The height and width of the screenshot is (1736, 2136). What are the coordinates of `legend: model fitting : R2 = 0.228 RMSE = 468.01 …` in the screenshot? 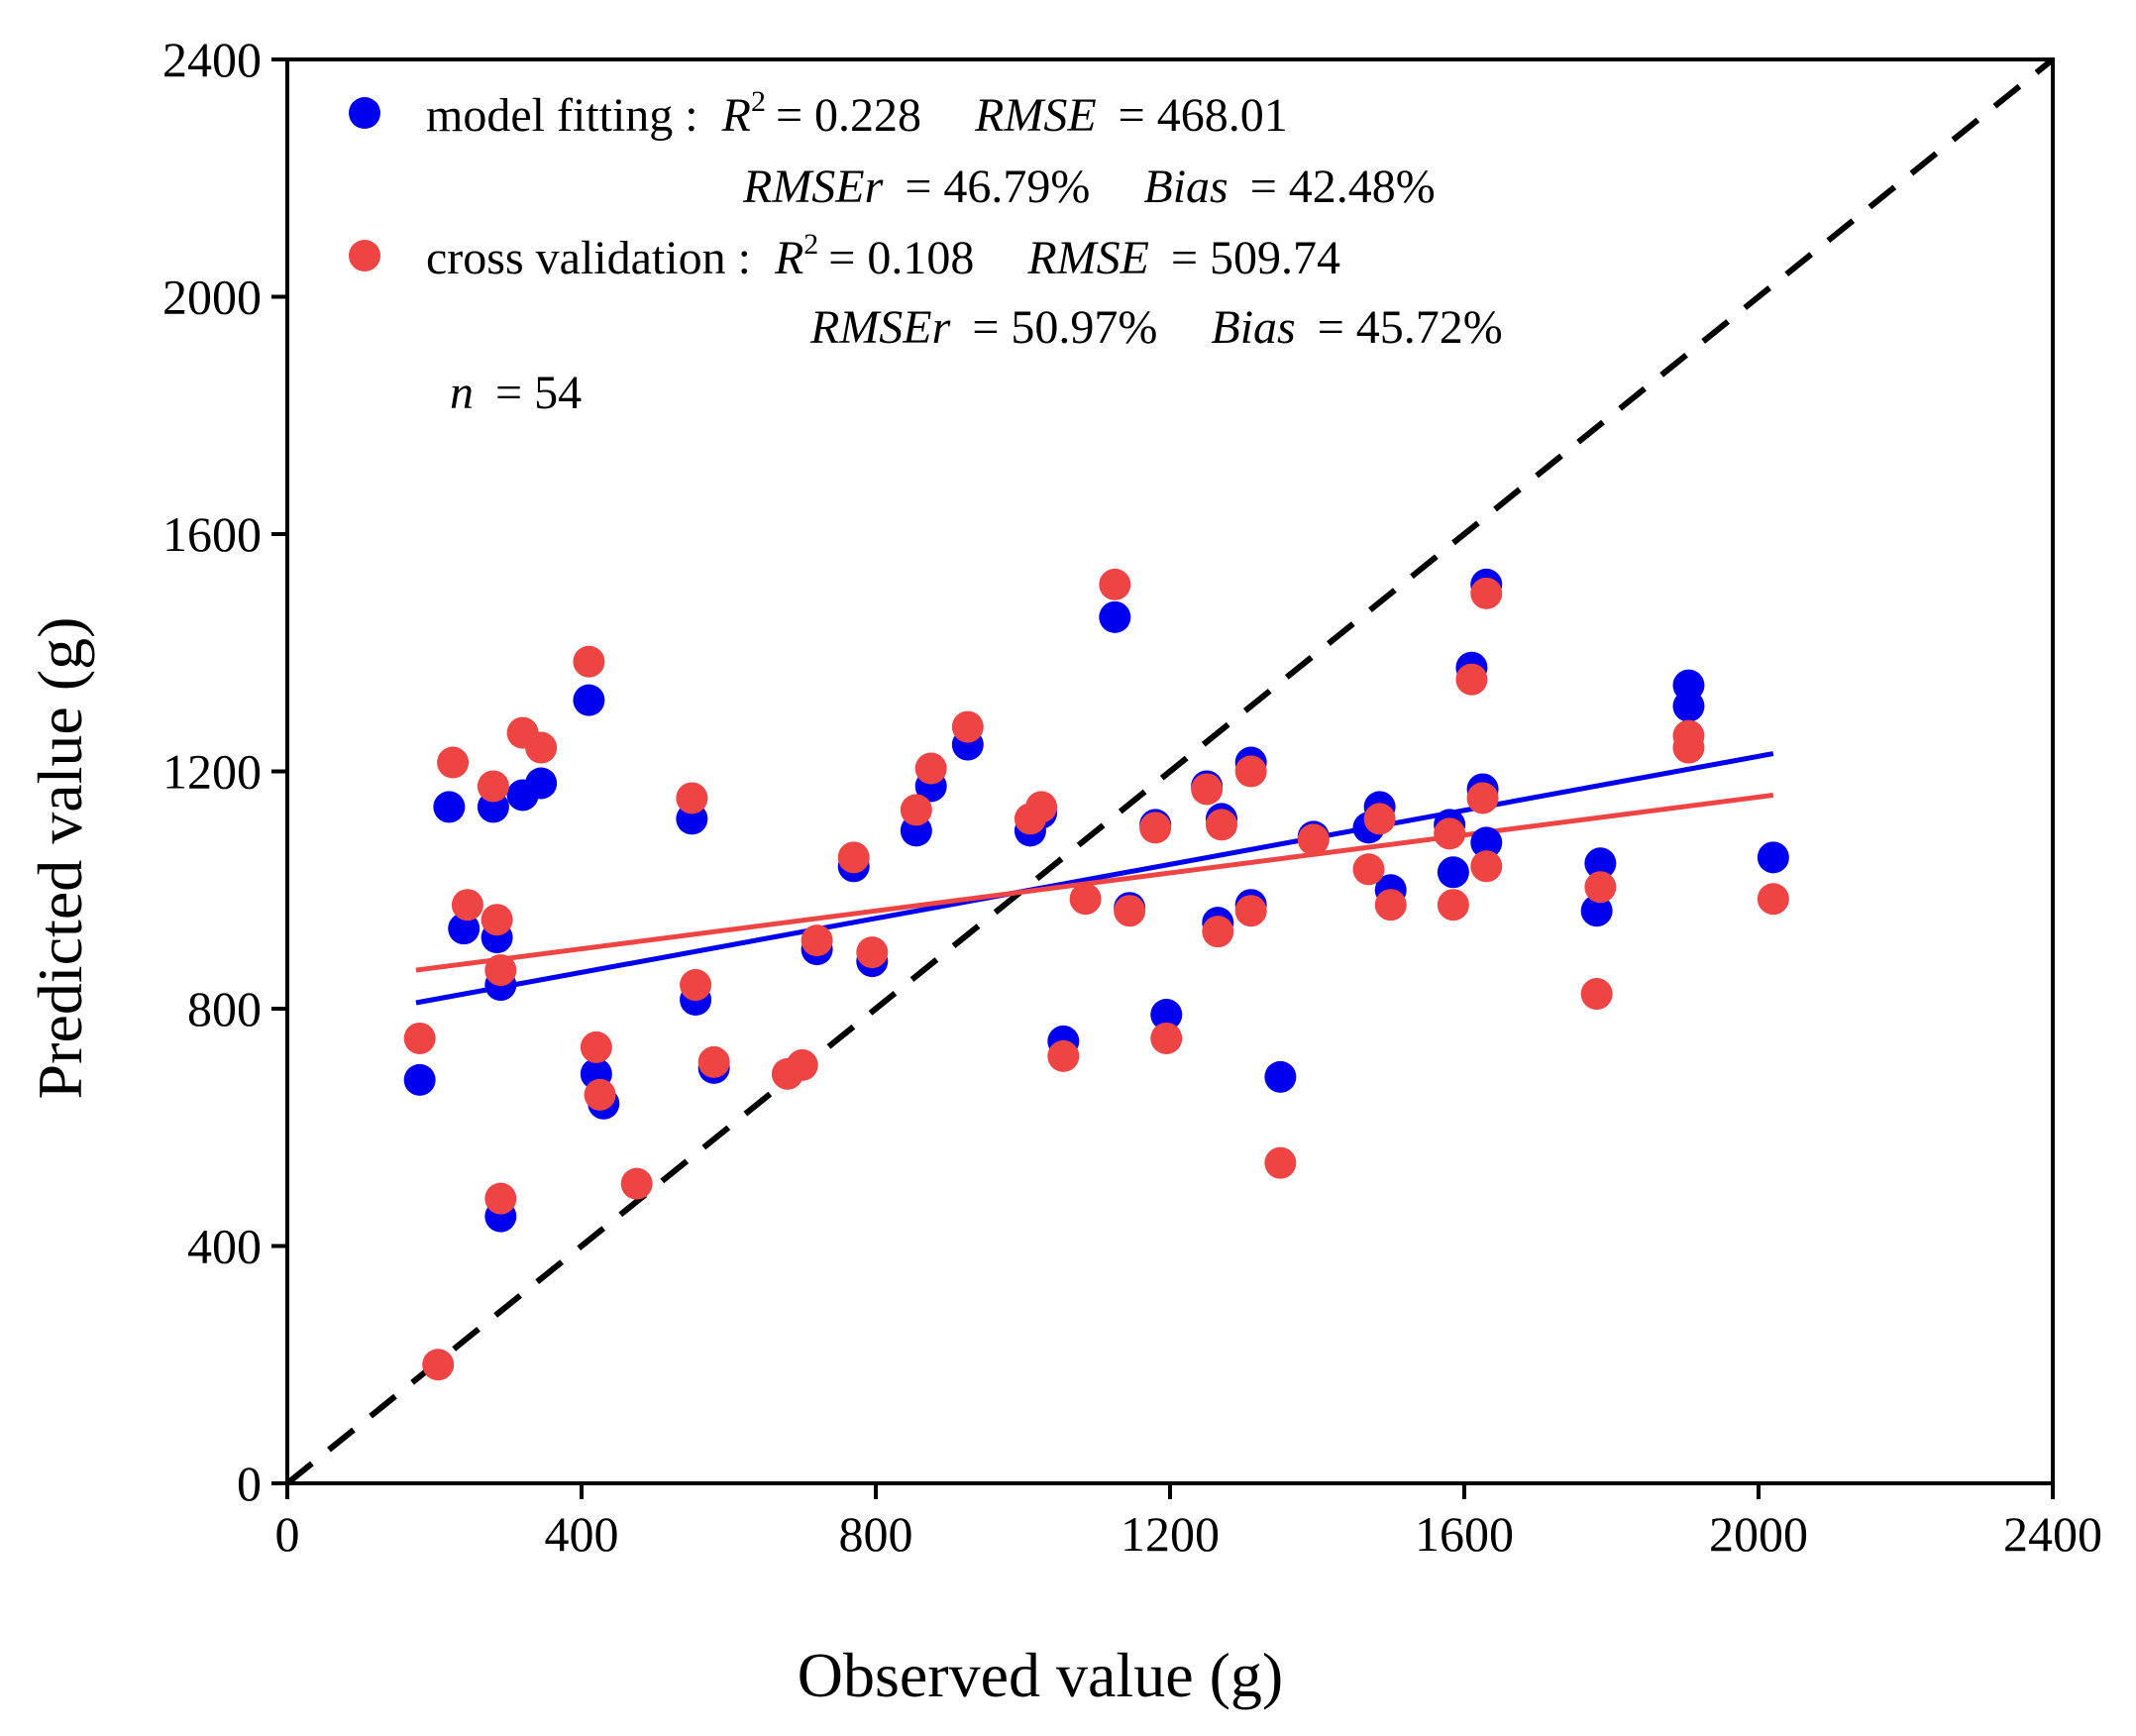 It's located at (926, 252).